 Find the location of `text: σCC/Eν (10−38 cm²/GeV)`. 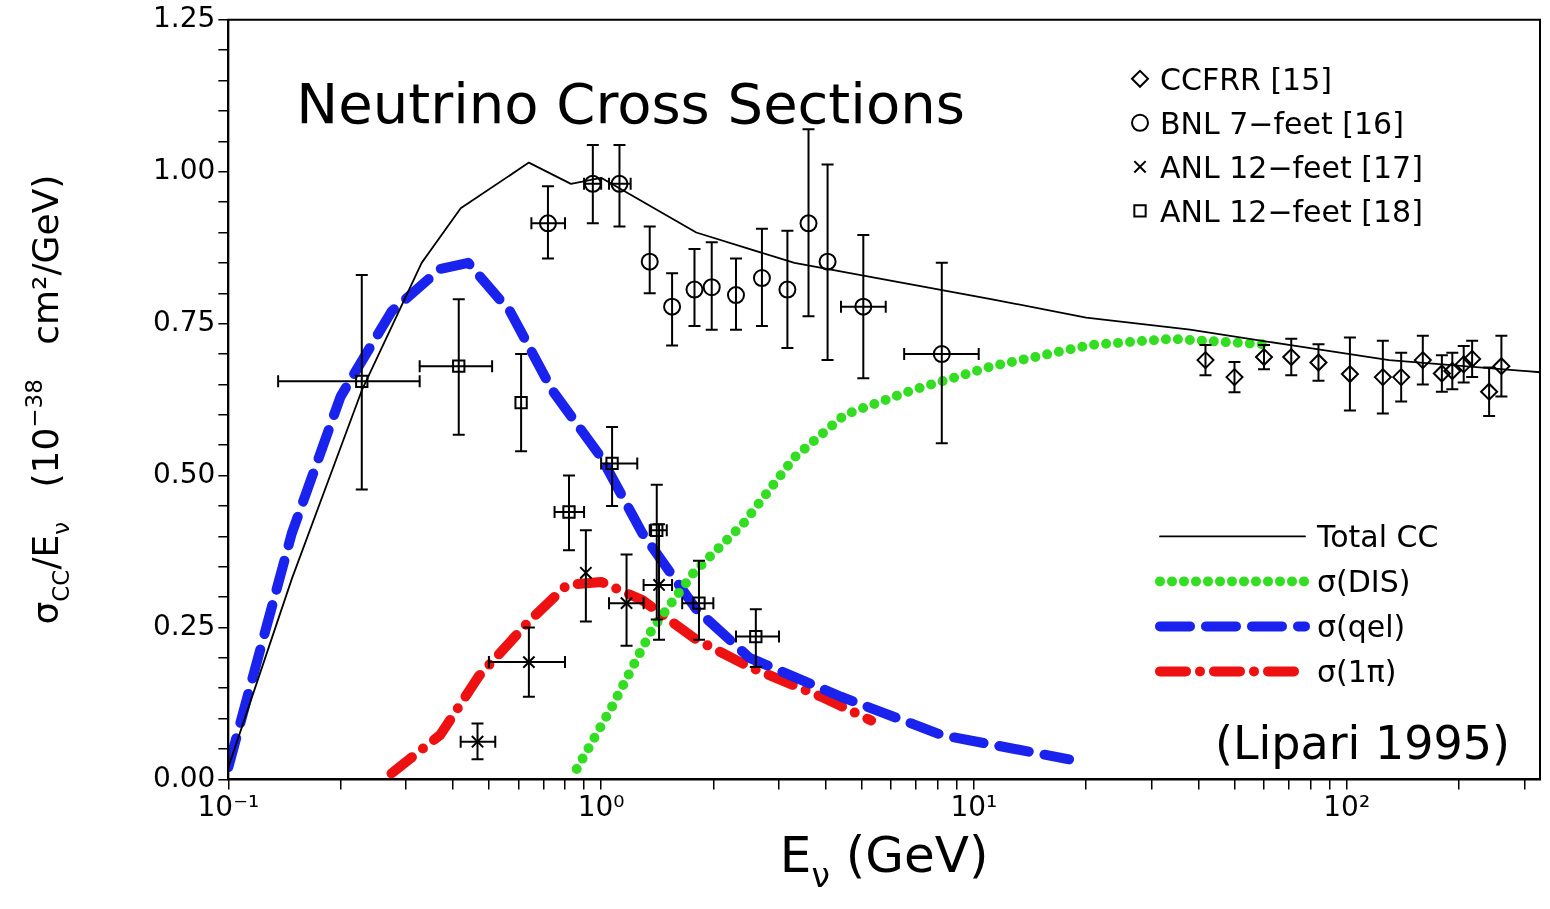

text: σCC/Eν (10−38 cm²/GeV) is located at coordinates (47, 399).